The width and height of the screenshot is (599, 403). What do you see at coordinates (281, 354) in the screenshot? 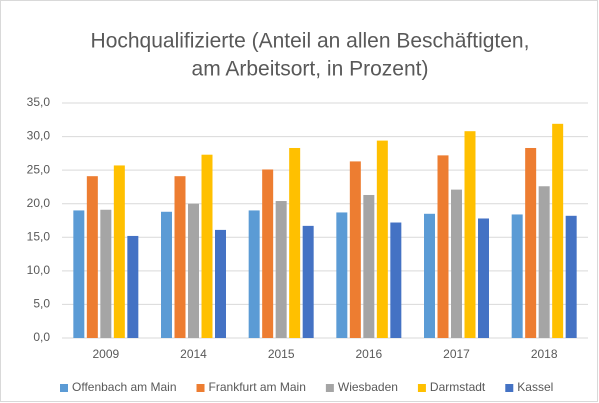
I see `x-tick-label: 2015` at bounding box center [281, 354].